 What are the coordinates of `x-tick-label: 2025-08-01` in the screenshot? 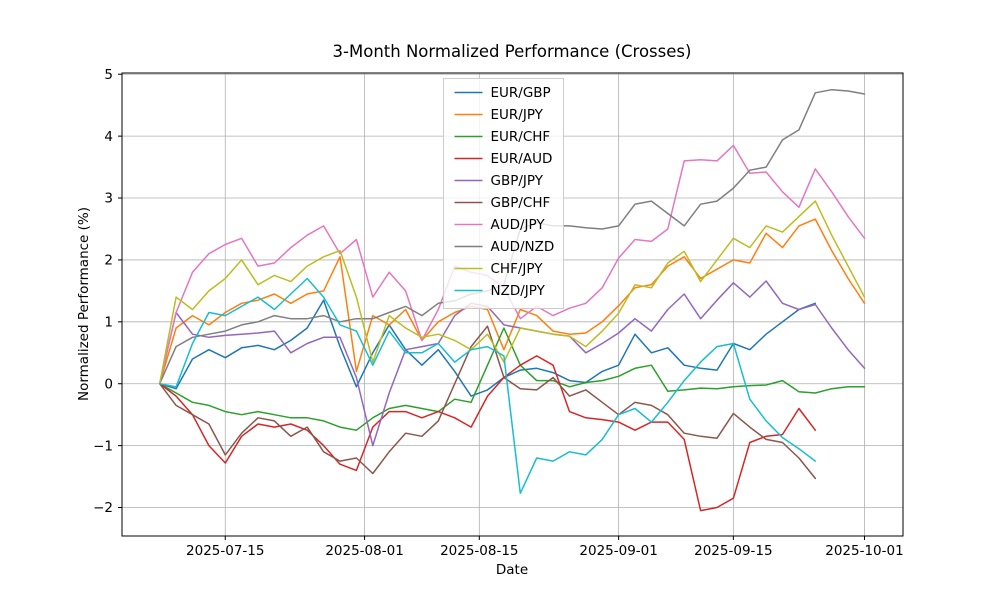 It's located at (364, 551).